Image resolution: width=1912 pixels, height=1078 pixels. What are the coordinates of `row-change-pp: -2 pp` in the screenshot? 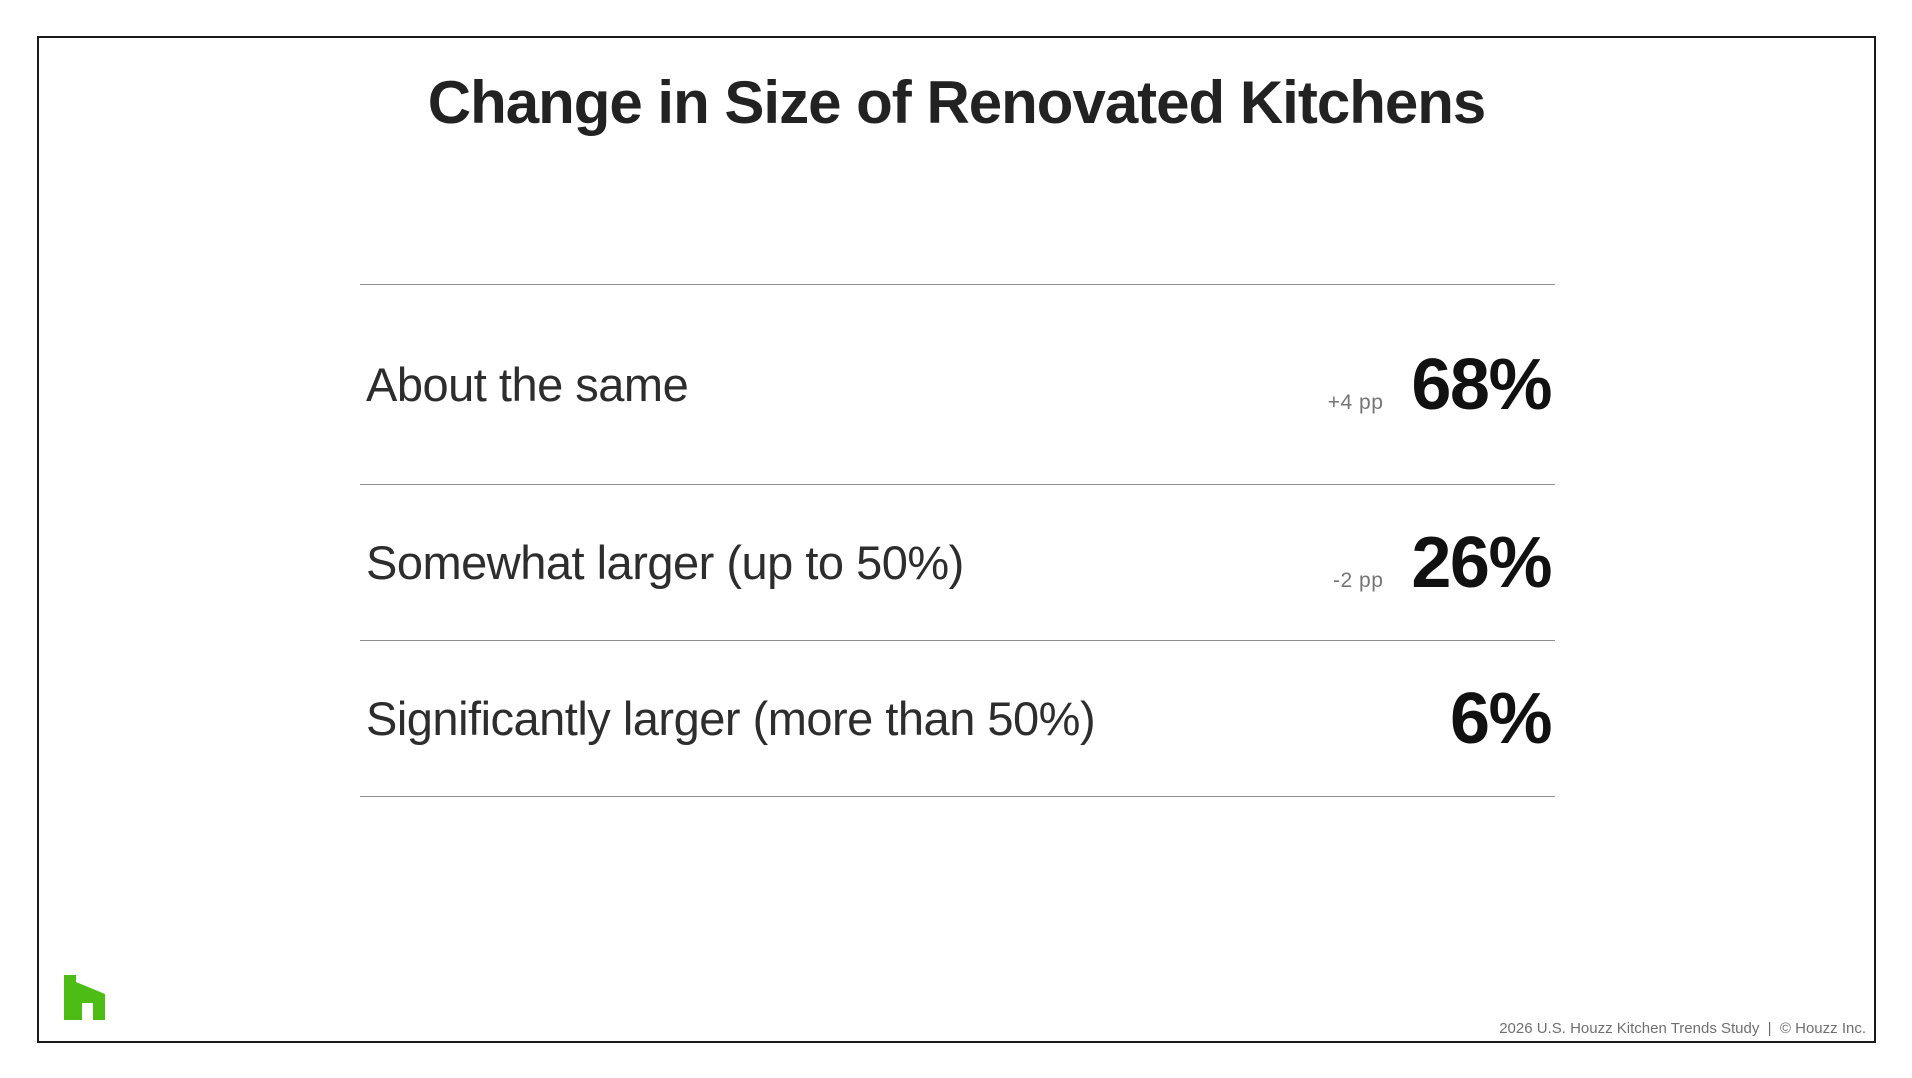 It's located at (1358, 580).